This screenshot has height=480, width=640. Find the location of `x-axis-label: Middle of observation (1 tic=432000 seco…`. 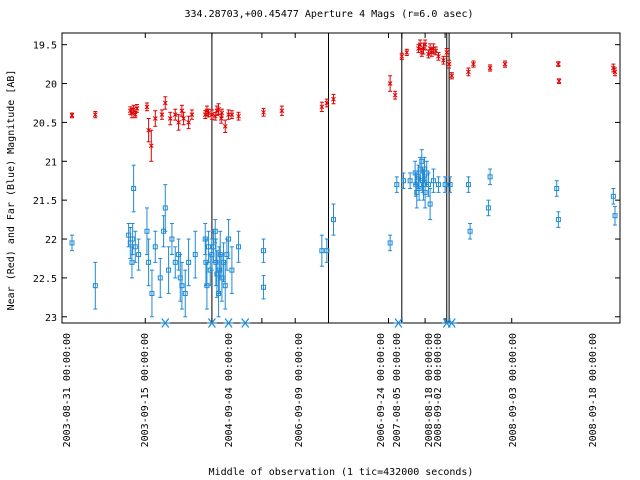

x-axis-label: Middle of observation (1 tic=432000 seco… is located at coordinates (341, 472).